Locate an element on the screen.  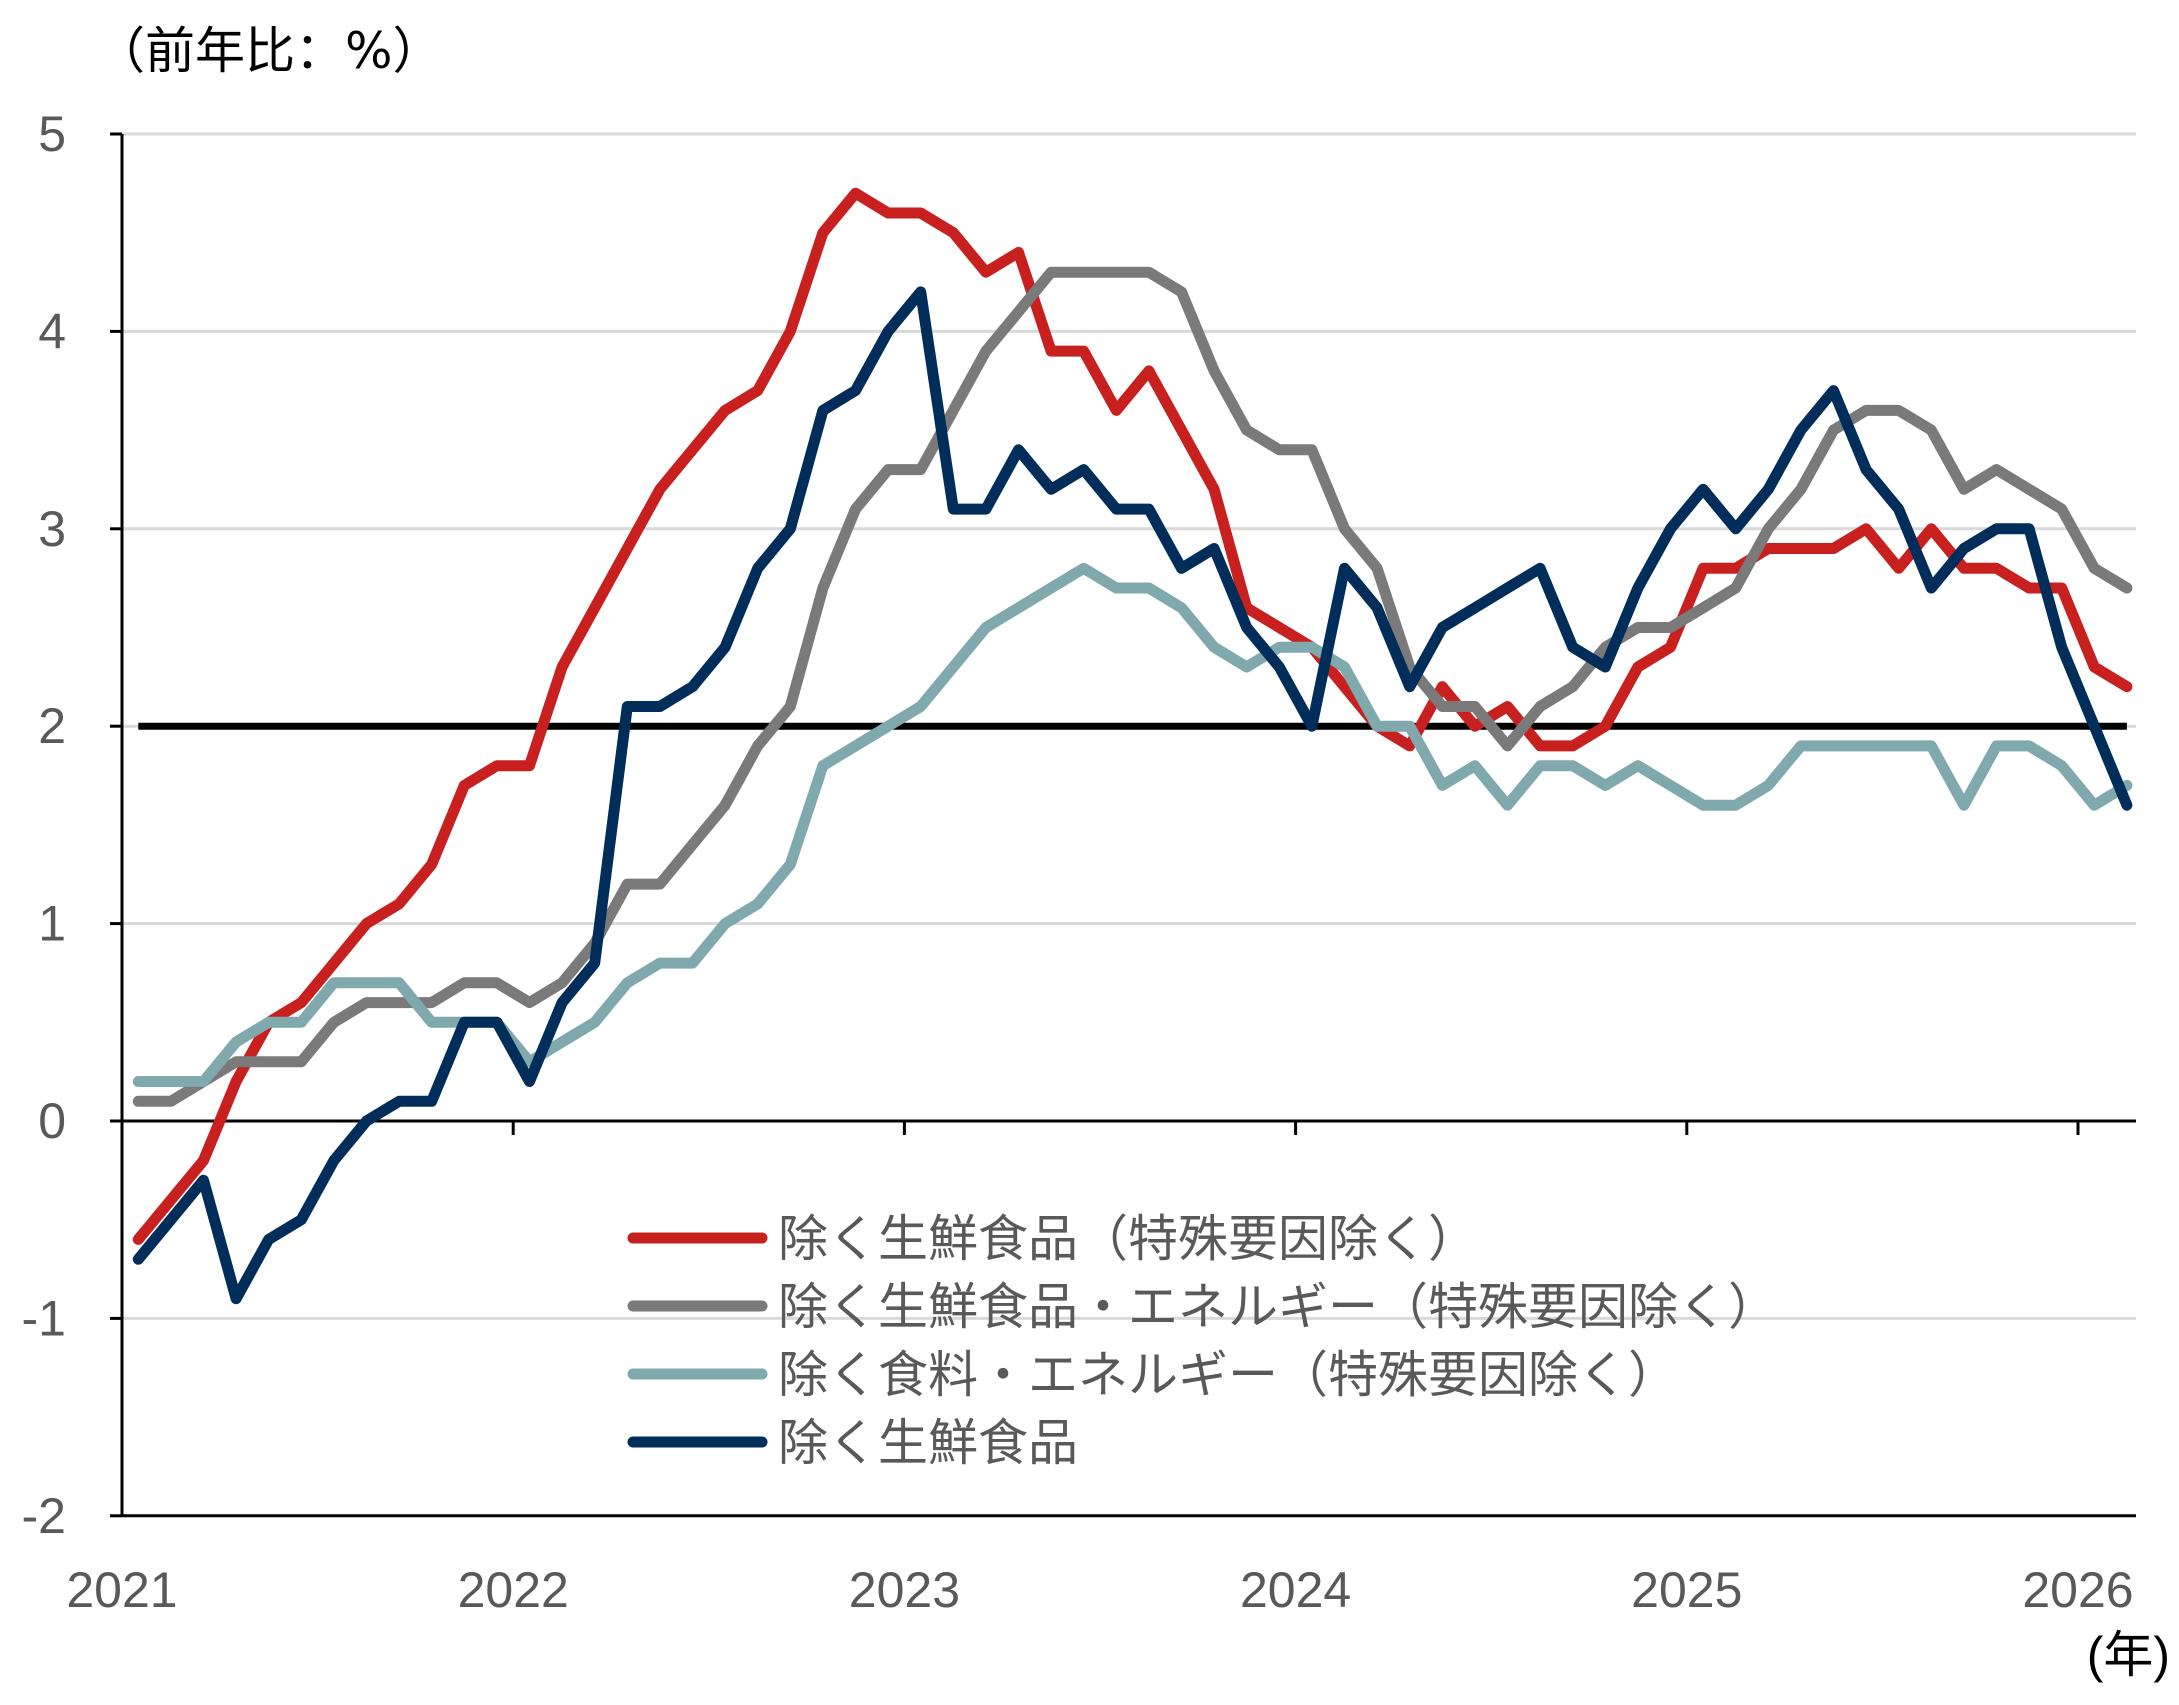
x-tick-label: 2026 is located at coordinates (2077, 1590).